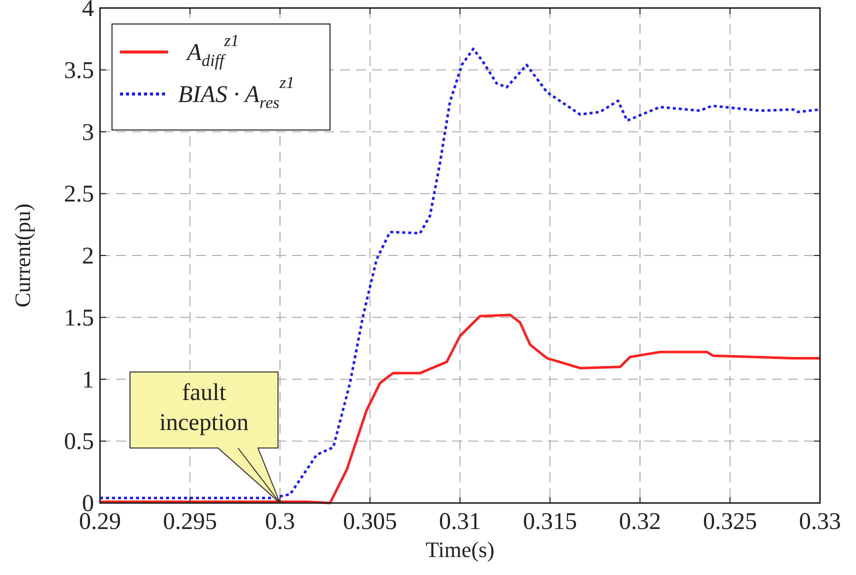 Image resolution: width=856 pixels, height=575 pixels. What do you see at coordinates (79, 318) in the screenshot?
I see `y-tick-label: 1.5` at bounding box center [79, 318].